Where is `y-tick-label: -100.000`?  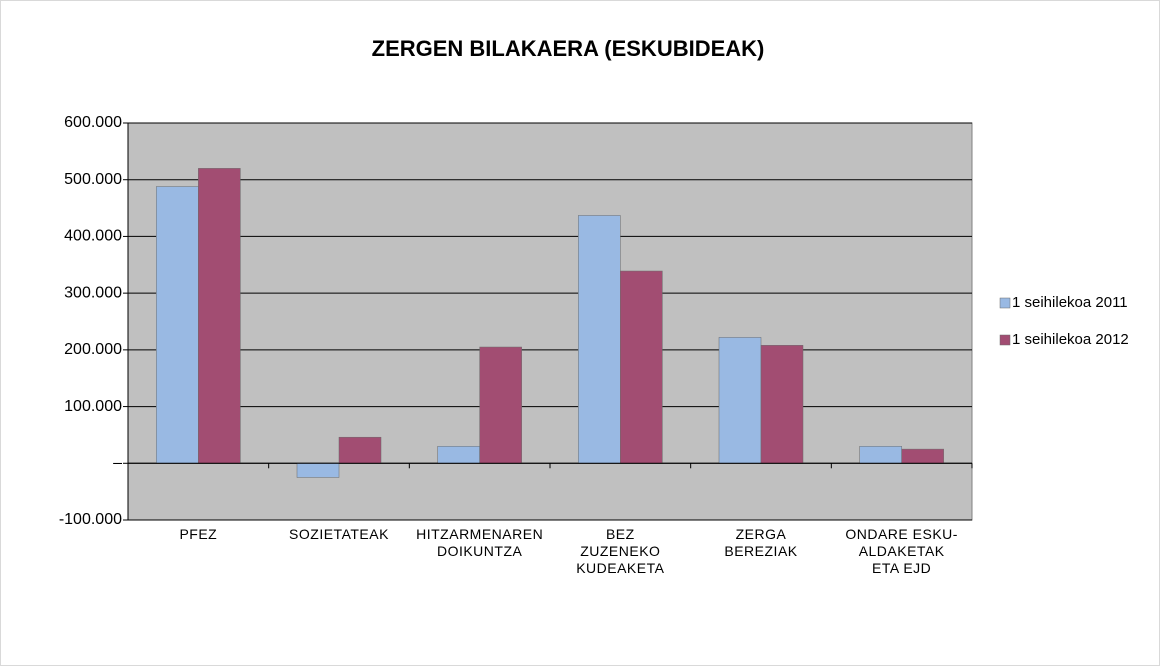 y-tick-label: -100.000 is located at coordinates (90, 519).